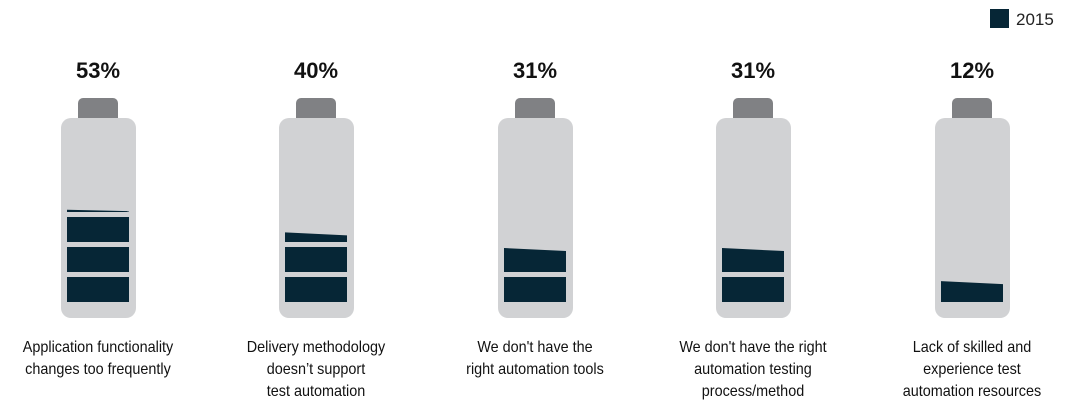 This screenshot has height=412, width=1084. What do you see at coordinates (972, 70) in the screenshot?
I see `data-label: 12%` at bounding box center [972, 70].